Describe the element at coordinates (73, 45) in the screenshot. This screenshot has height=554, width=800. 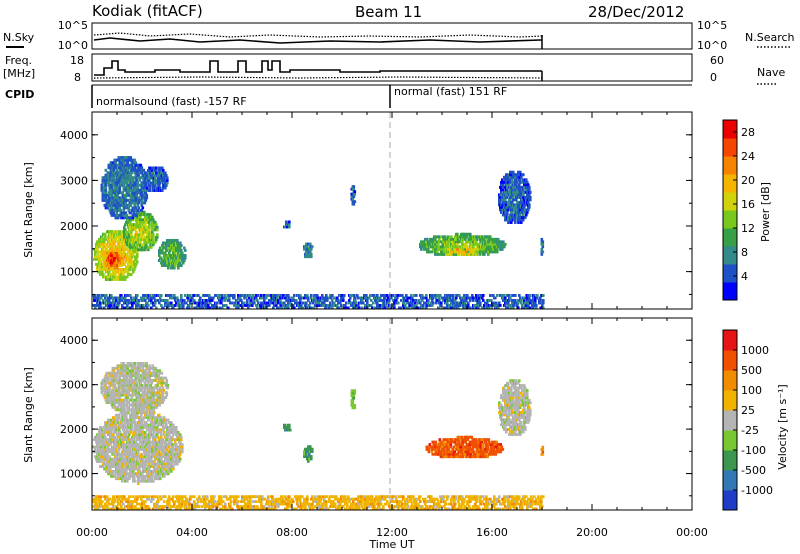
I see `noise-tick-left-bottom: 10^0` at that location.